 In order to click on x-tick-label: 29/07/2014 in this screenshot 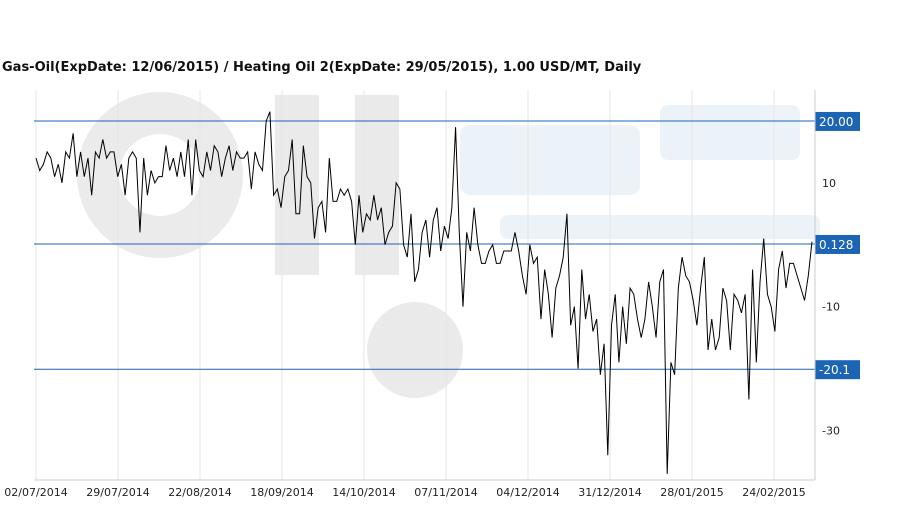, I will do `click(117, 492)`.